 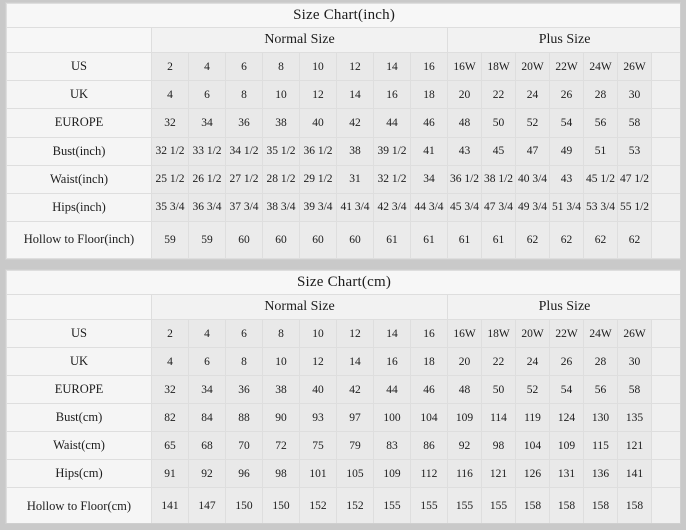 I want to click on cell: 83, so click(x=392, y=445).